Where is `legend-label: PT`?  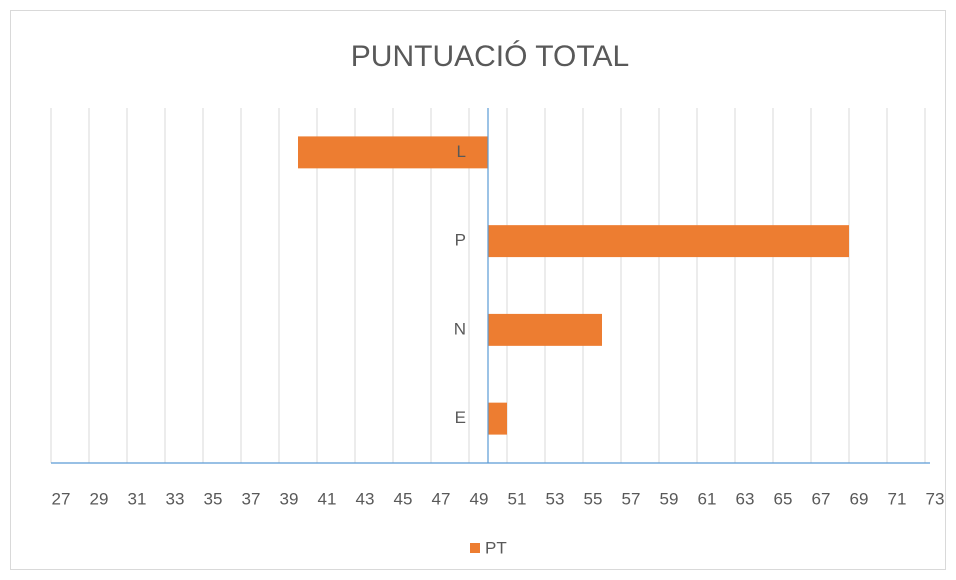 legend-label: PT is located at coordinates (496, 547).